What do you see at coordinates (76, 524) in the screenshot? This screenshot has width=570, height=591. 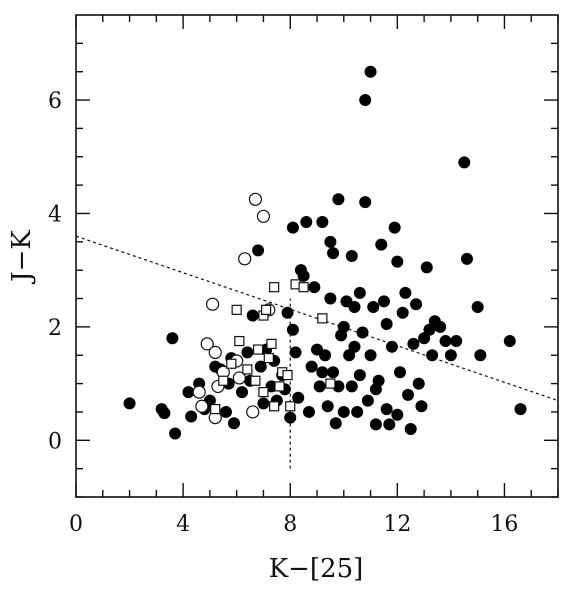 I see `x-tick-label: 0` at bounding box center [76, 524].